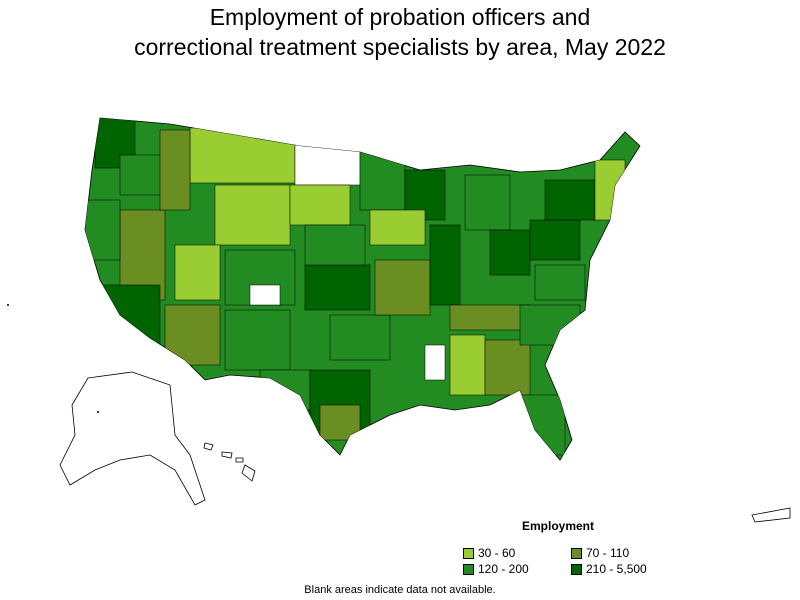 Image resolution: width=800 pixels, height=600 pixels. I want to click on legend-label-4: 210 - 5,500, so click(616, 569).